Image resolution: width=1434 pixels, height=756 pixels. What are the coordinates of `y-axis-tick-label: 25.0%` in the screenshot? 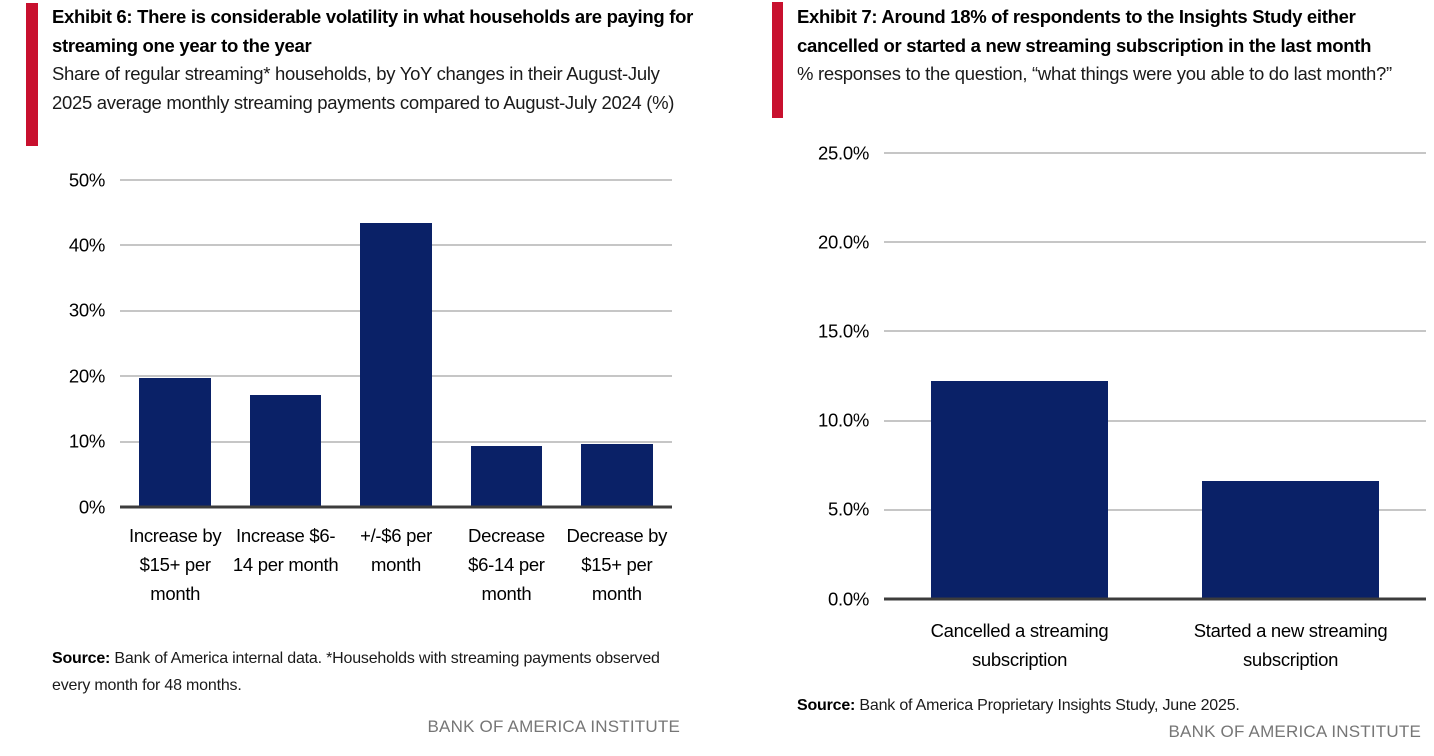 It's located at (843, 152).